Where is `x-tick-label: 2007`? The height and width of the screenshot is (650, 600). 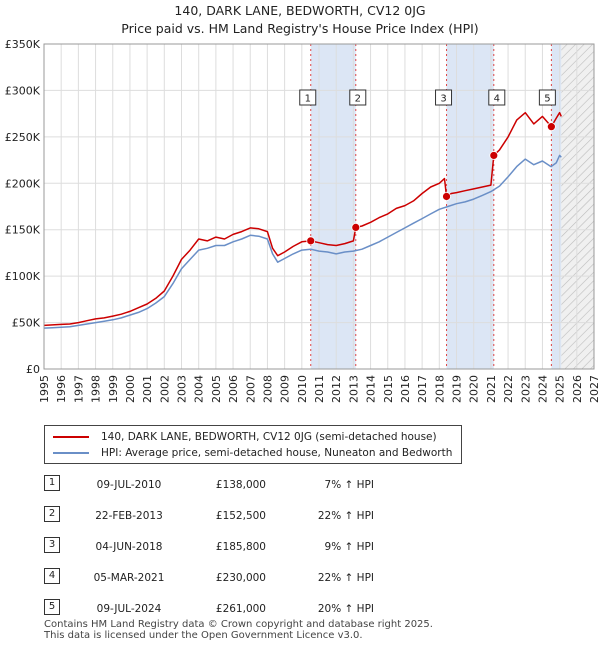
x-tick-label: 2007 is located at coordinates (250, 389).